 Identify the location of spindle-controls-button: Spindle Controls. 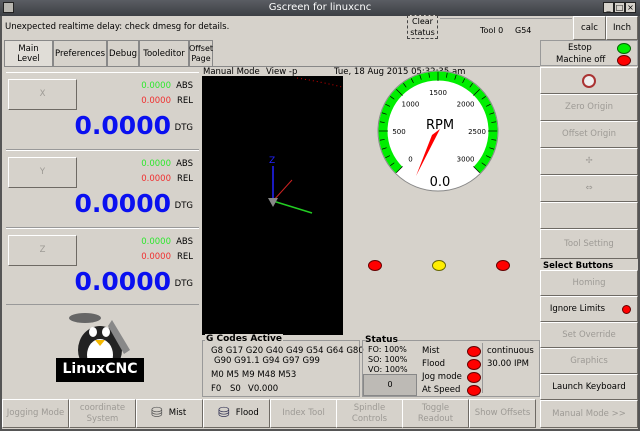
(369, 413).